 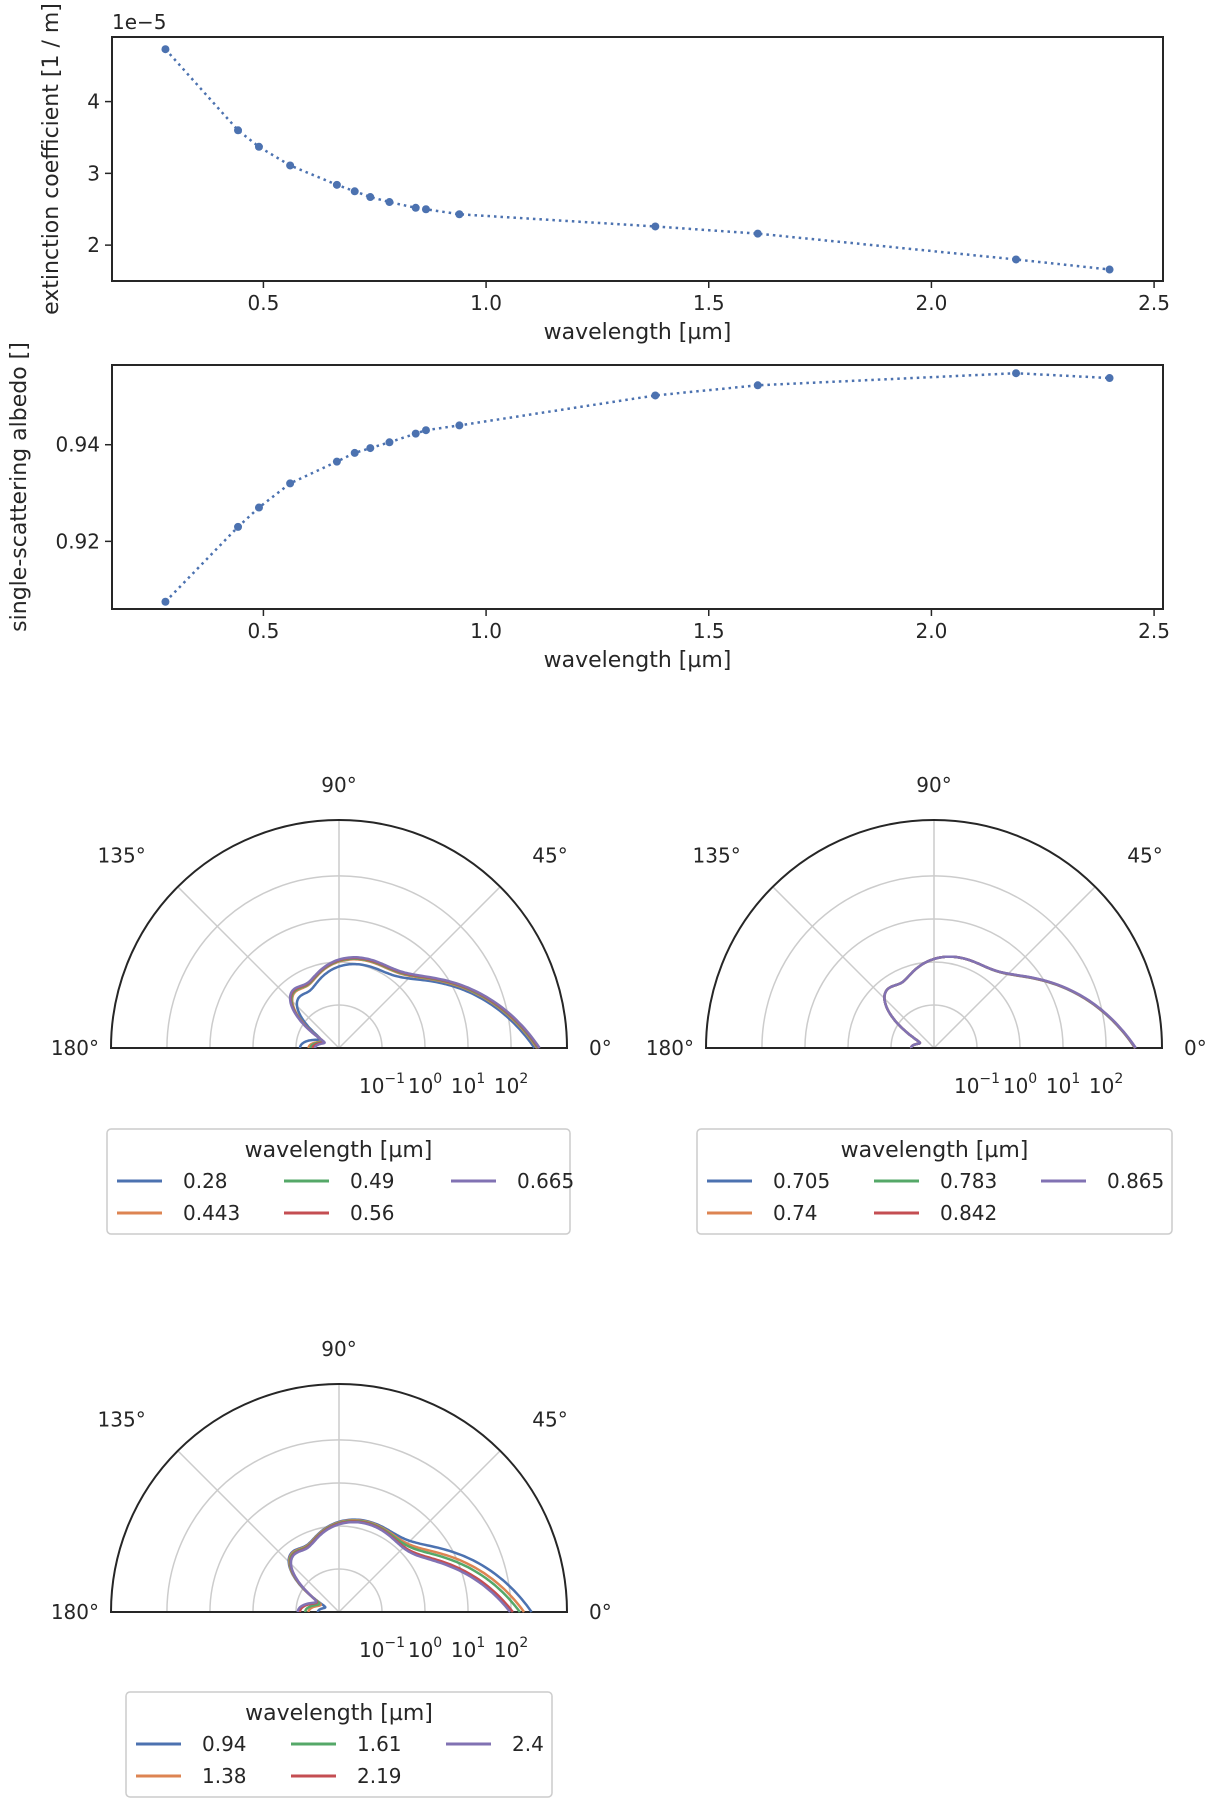 What do you see at coordinates (51, 159) in the screenshot?
I see `y-axis-label: extinction coefficient [1 / m]` at bounding box center [51, 159].